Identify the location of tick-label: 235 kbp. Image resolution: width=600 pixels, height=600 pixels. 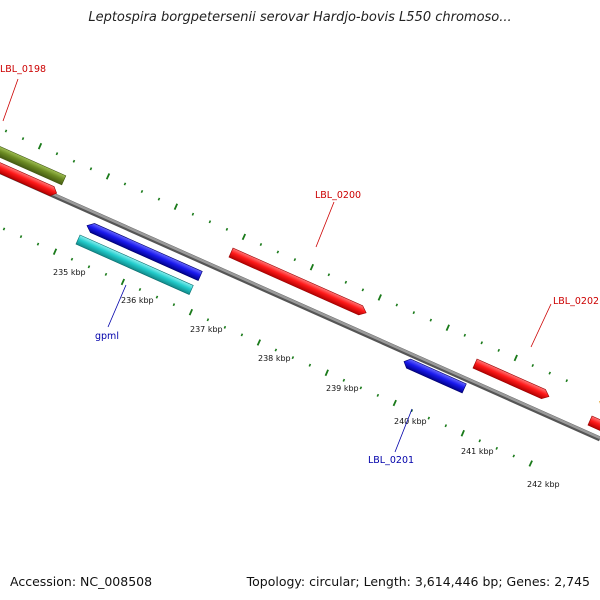
(69, 272).